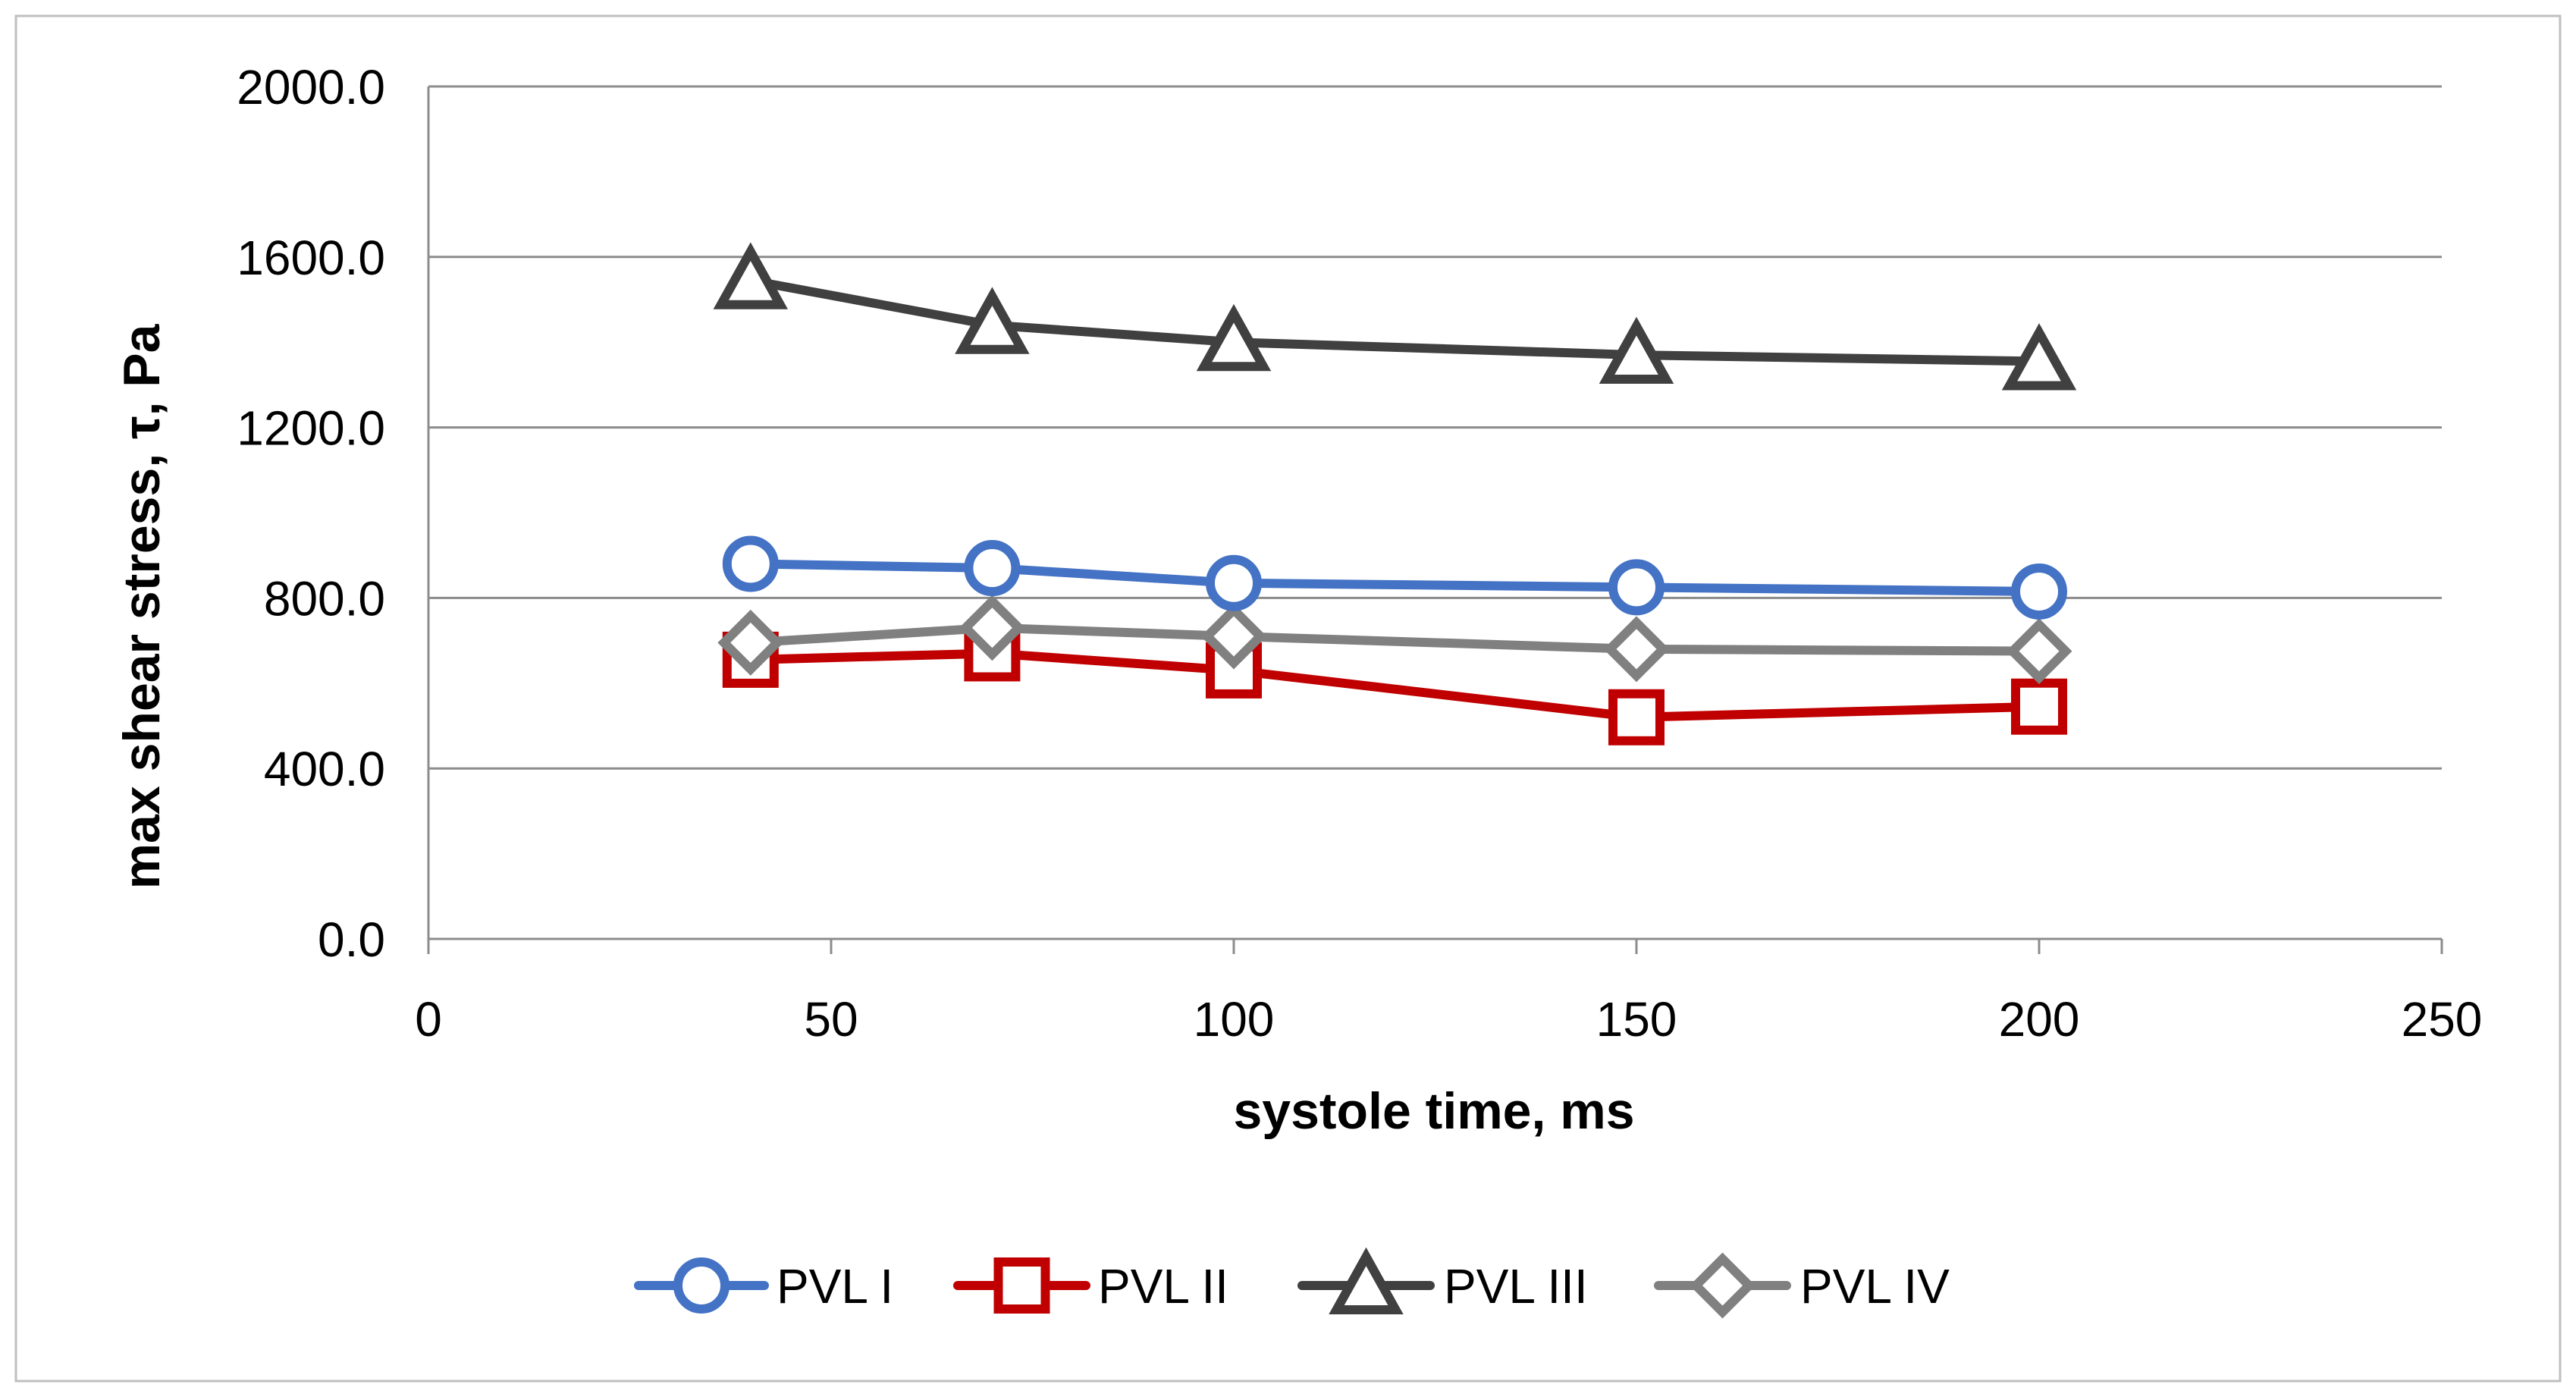 This screenshot has width=2576, height=1397. I want to click on y-tick-label: 2000.0, so click(311, 87).